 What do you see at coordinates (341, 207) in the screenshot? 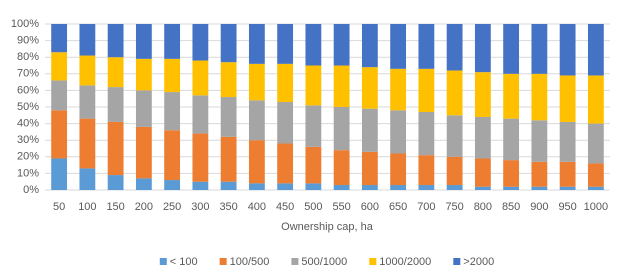
I see `x-tick-label: 550` at bounding box center [341, 207].